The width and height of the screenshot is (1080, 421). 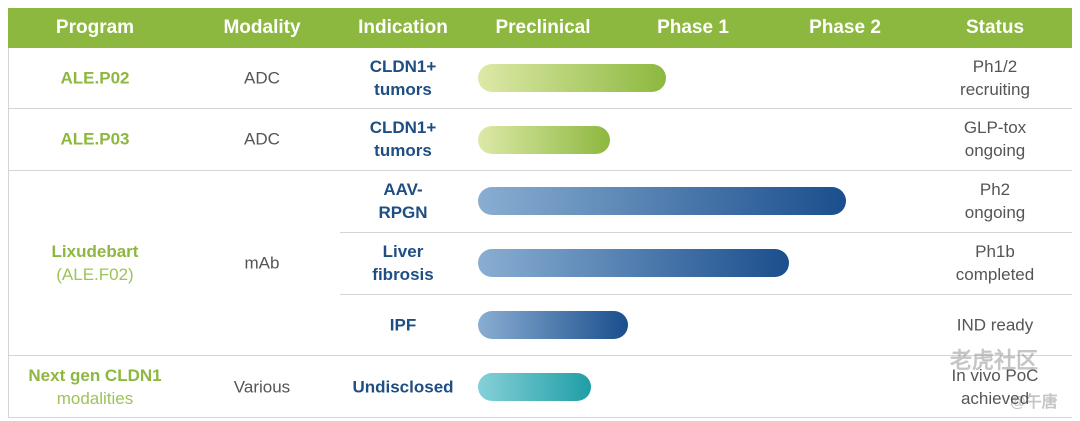 I want to click on indication-cell: Liver fibrosis, so click(x=402, y=263).